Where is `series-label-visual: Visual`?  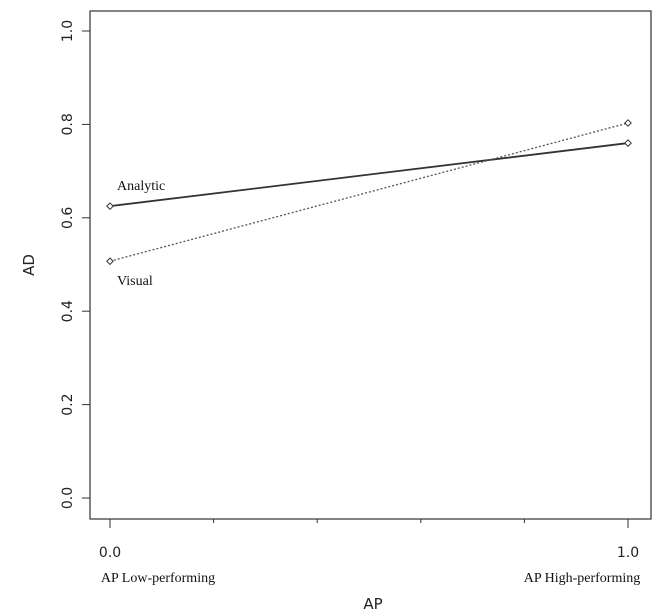 series-label-visual: Visual is located at coordinates (135, 281).